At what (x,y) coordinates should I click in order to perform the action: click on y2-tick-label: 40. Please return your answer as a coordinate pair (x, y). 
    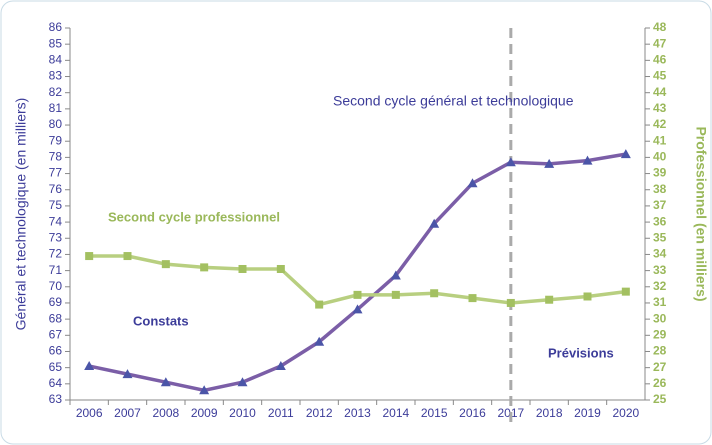
    Looking at the image, I should click on (660, 157).